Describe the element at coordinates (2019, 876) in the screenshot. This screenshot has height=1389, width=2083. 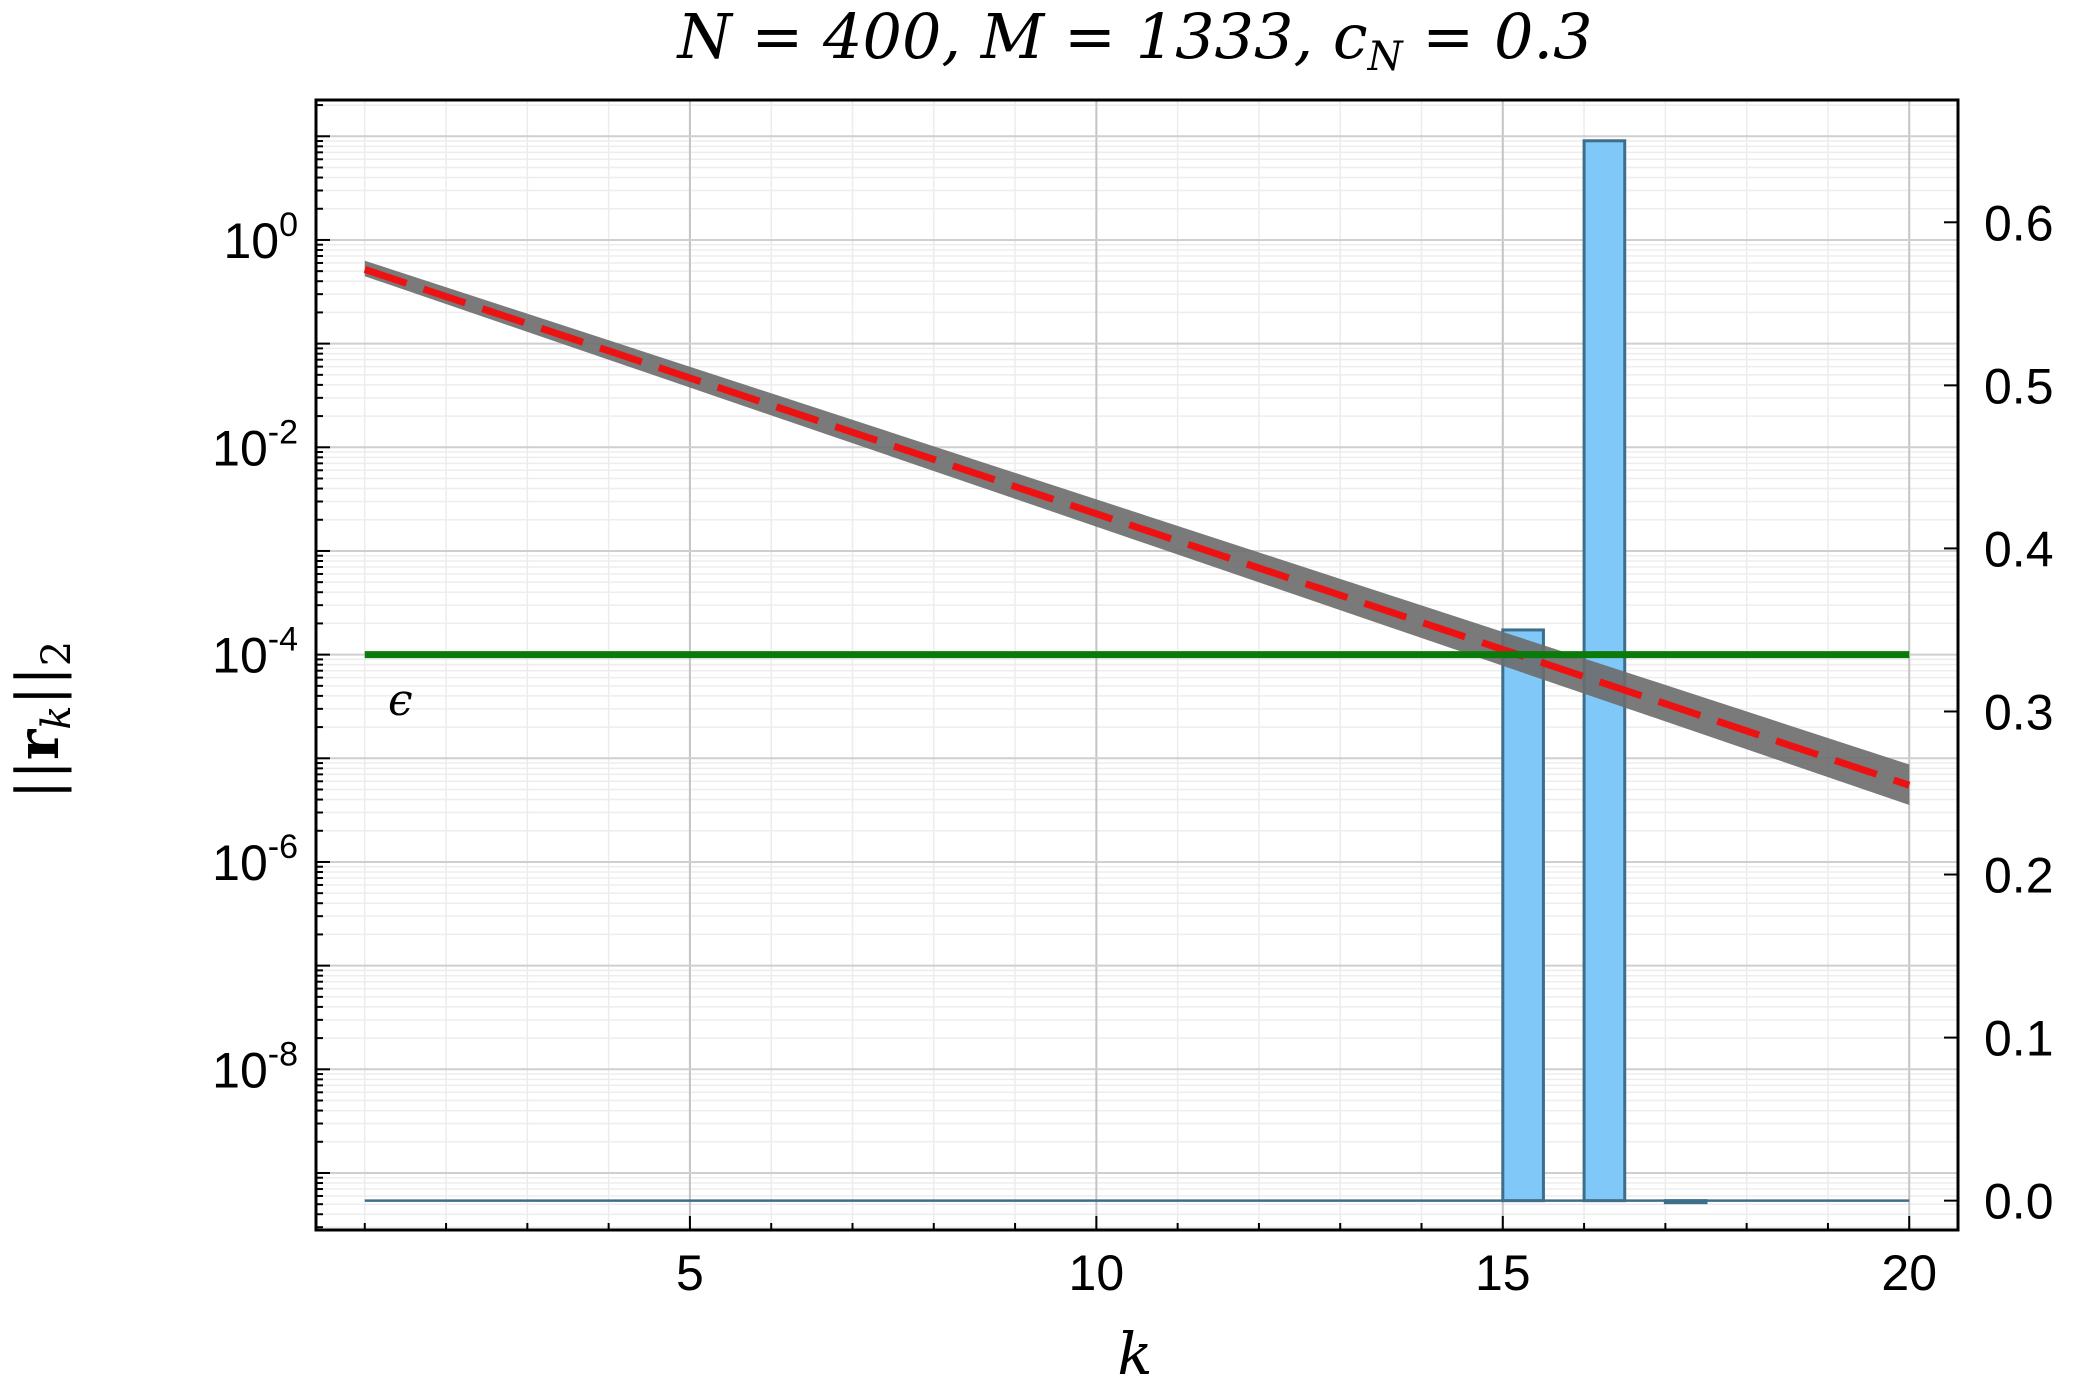
I see `y2-tick-label: 0.2` at that location.